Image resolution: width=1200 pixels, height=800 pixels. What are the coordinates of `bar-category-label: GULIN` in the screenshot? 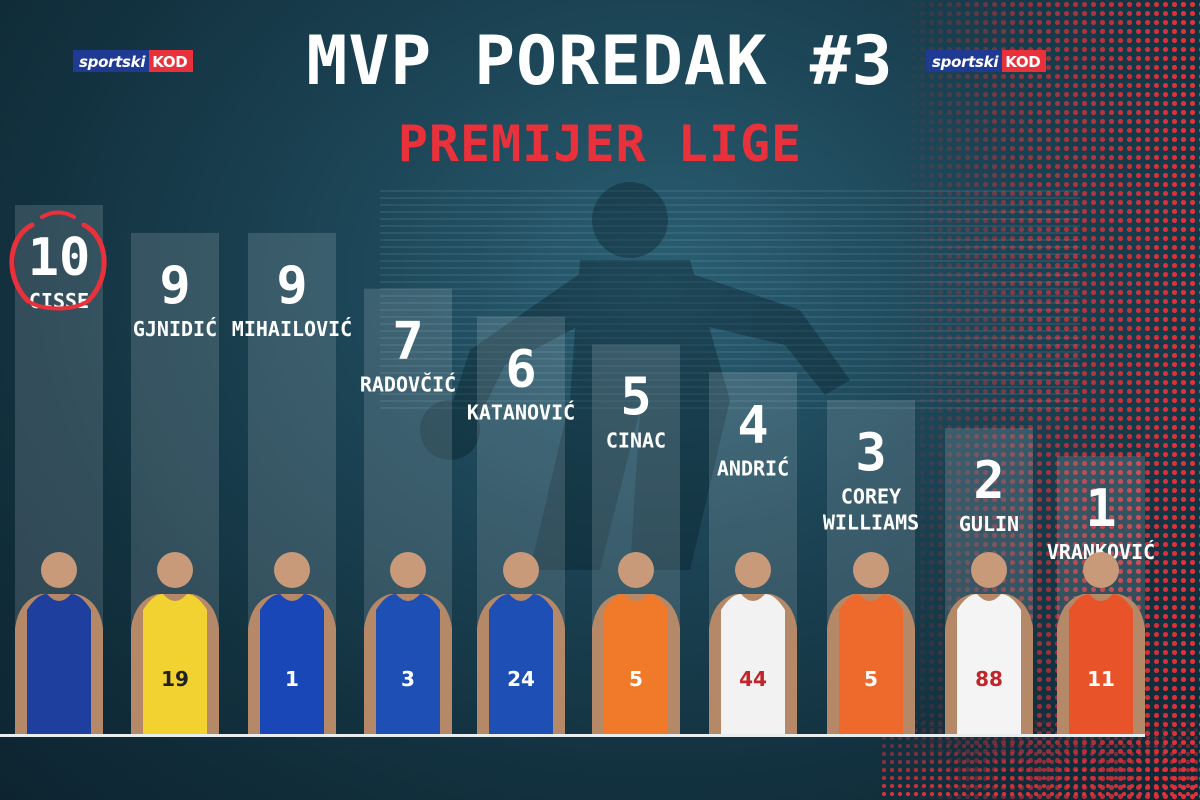 It's located at (989, 524).